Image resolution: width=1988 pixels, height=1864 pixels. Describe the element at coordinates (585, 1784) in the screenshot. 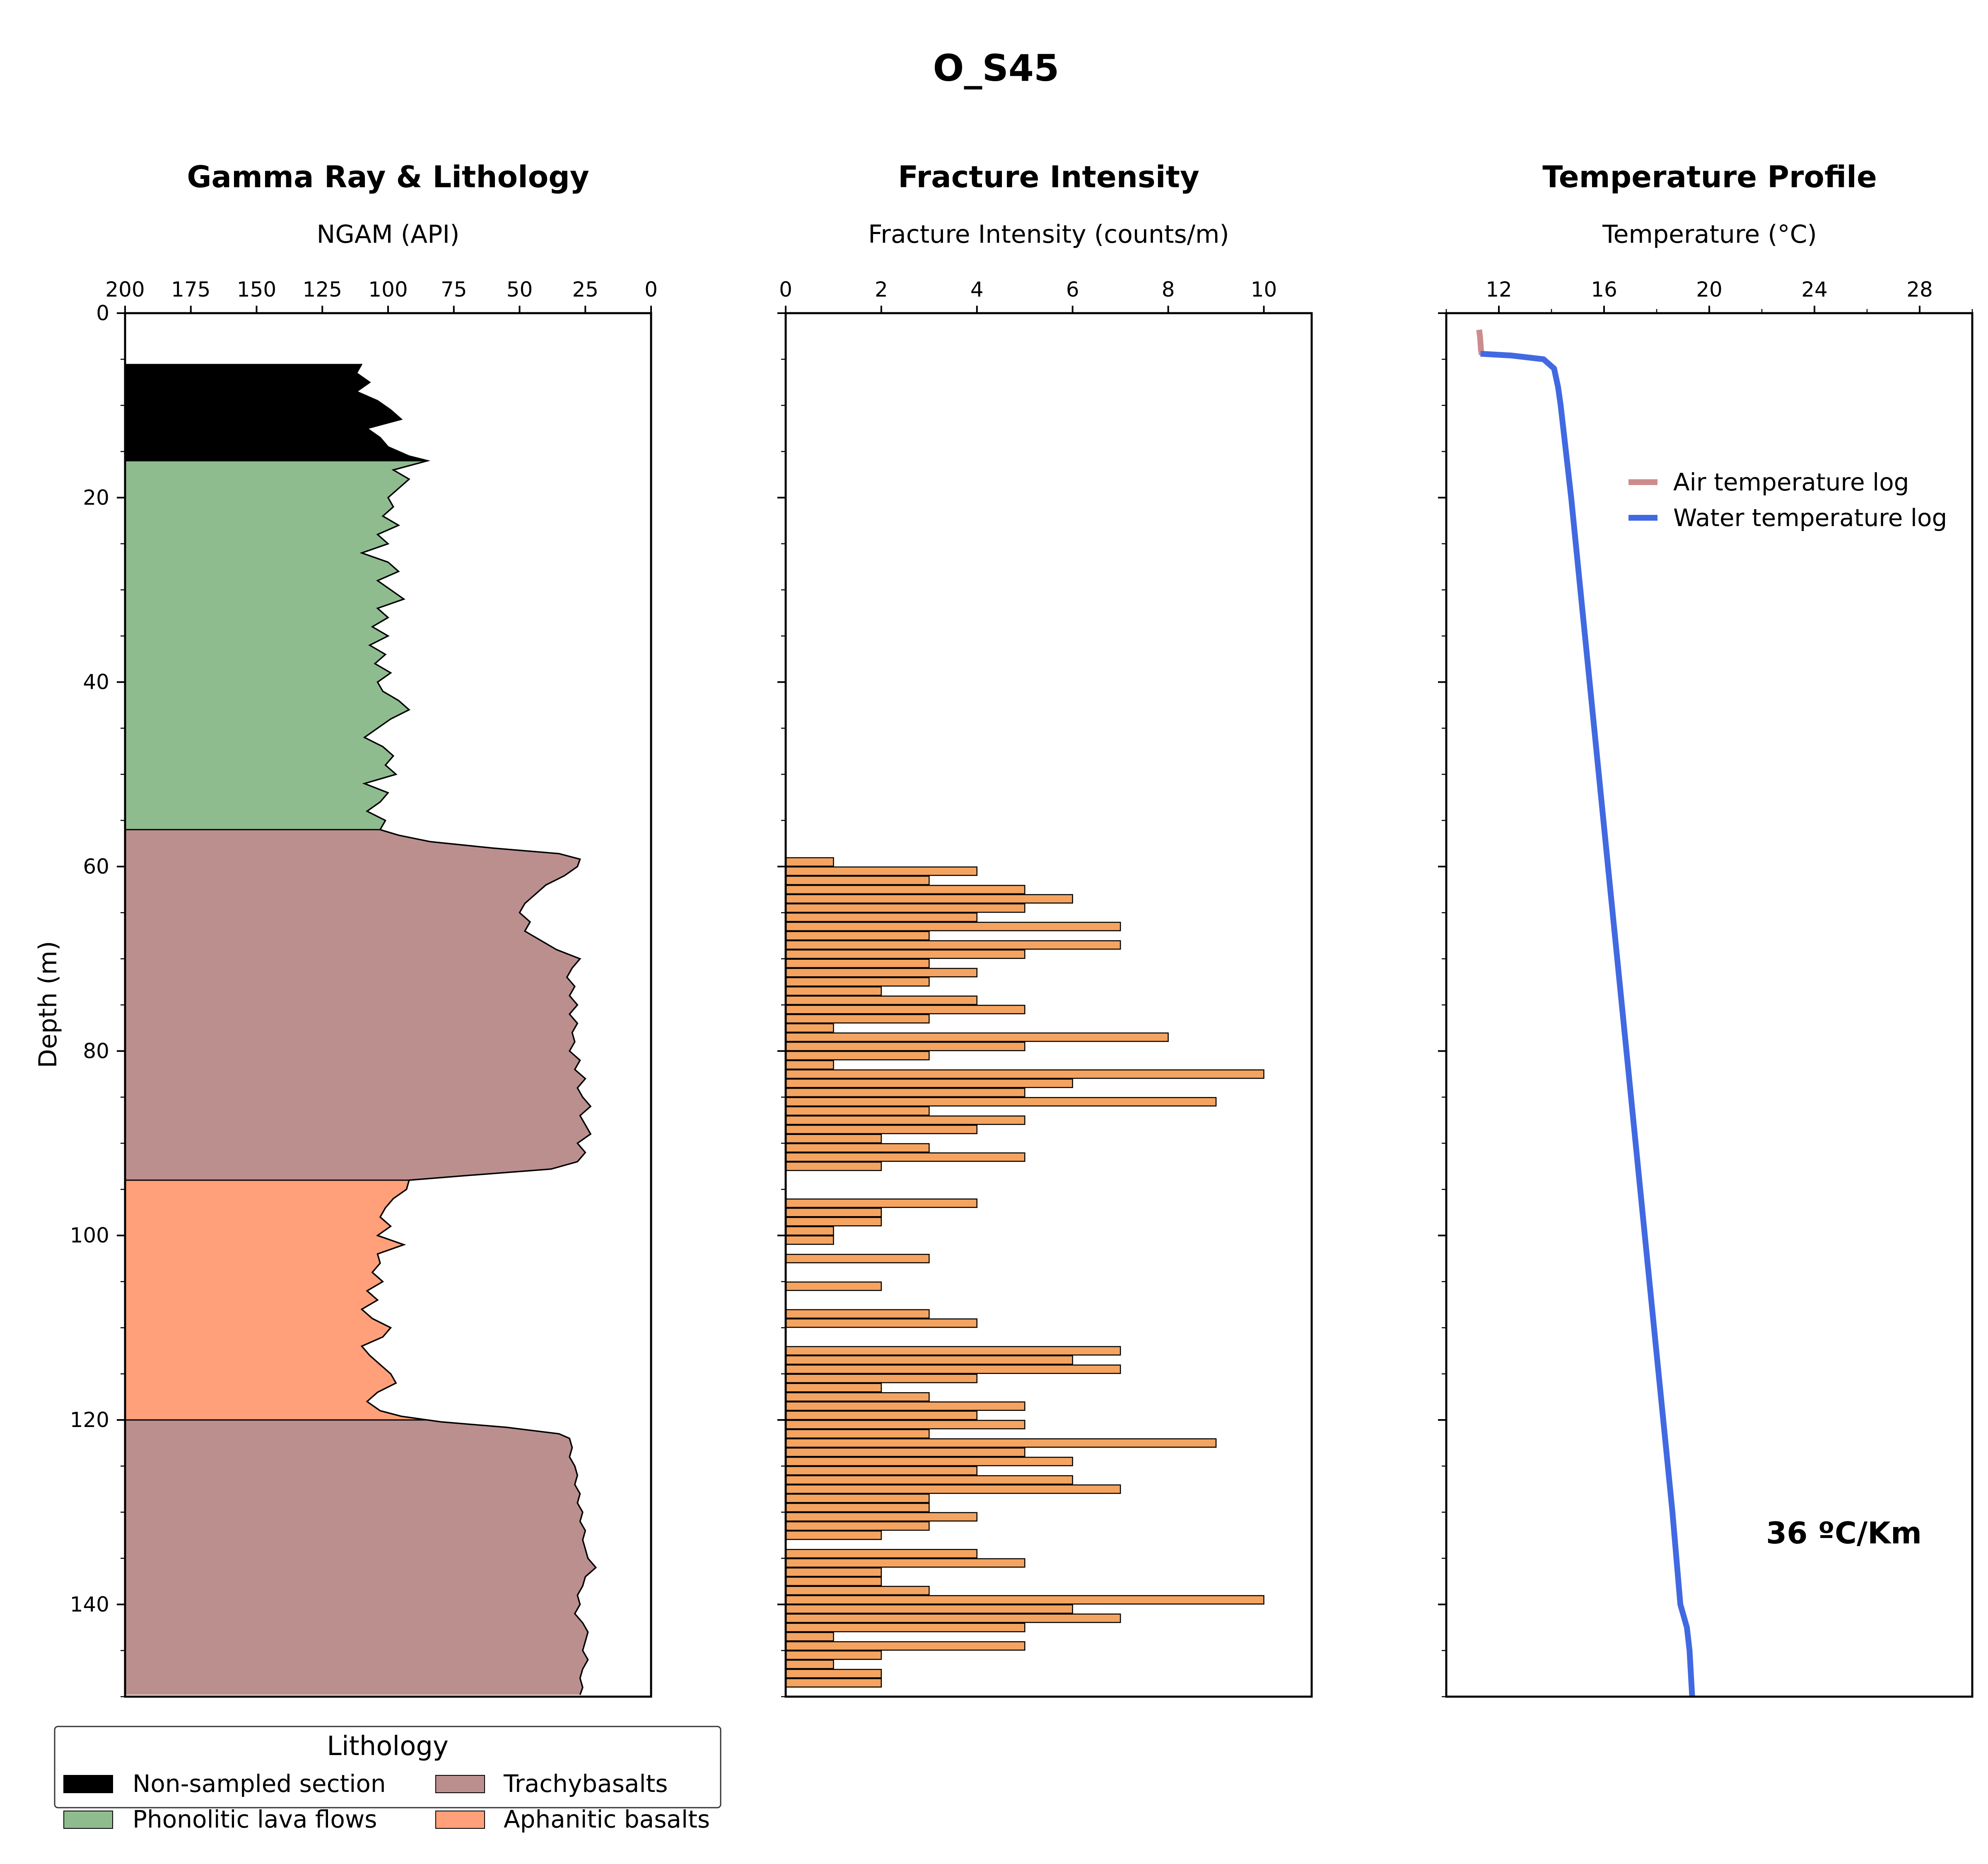

I see `legend-label-trachybasalts: Trachybasalts` at that location.